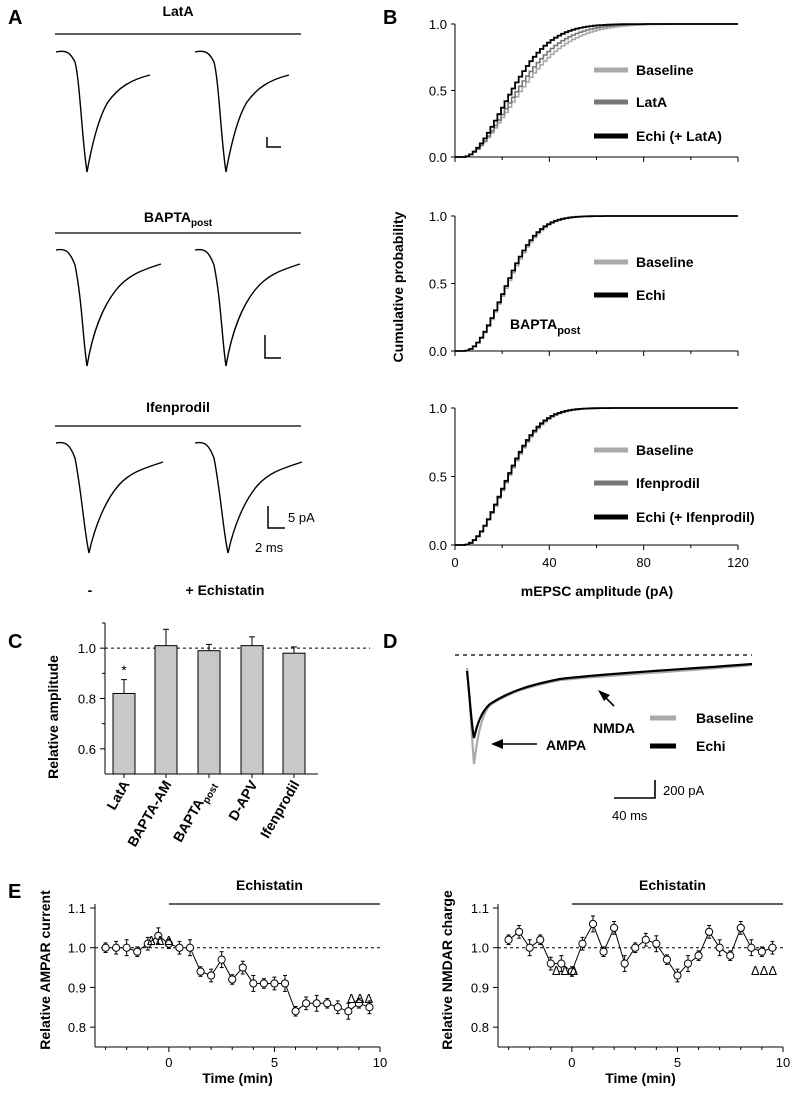 The image size is (800, 1108). What do you see at coordinates (124, 670) in the screenshot?
I see `significance-star: *` at bounding box center [124, 670].